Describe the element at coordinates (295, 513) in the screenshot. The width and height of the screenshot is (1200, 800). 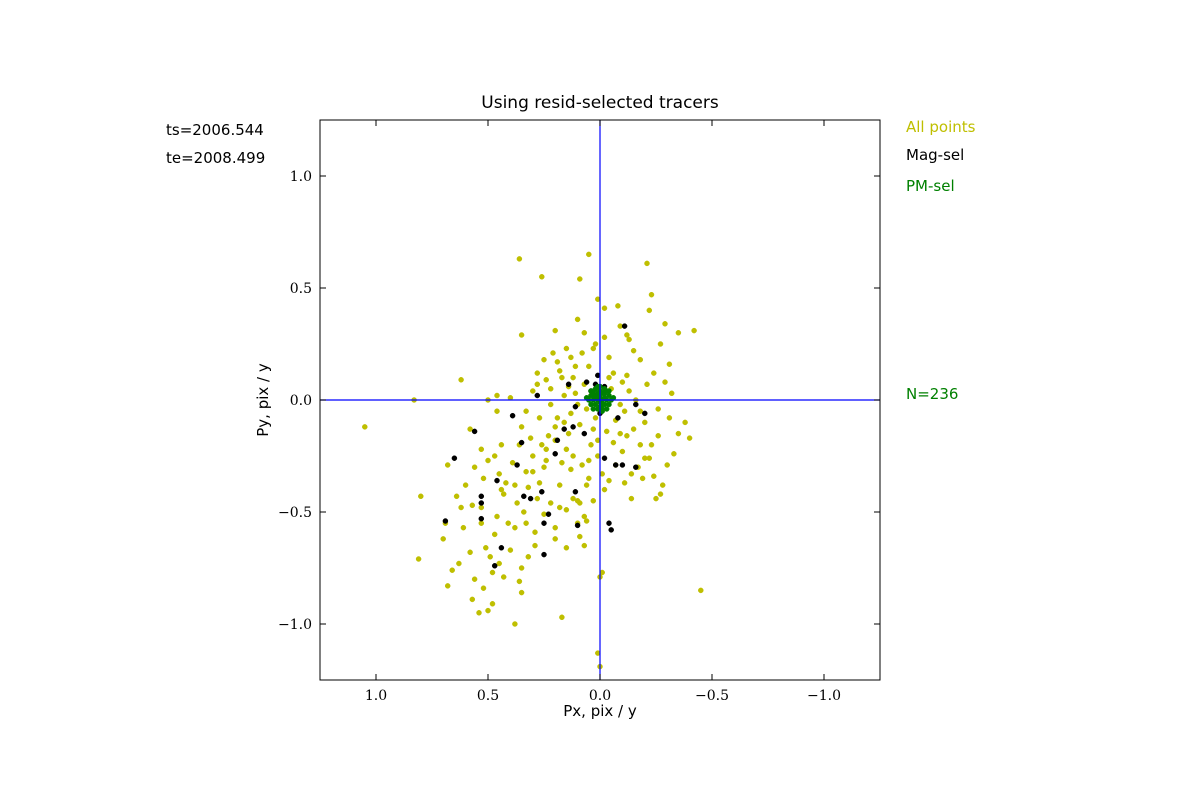
I see `y-tick-label: −0.5` at that location.